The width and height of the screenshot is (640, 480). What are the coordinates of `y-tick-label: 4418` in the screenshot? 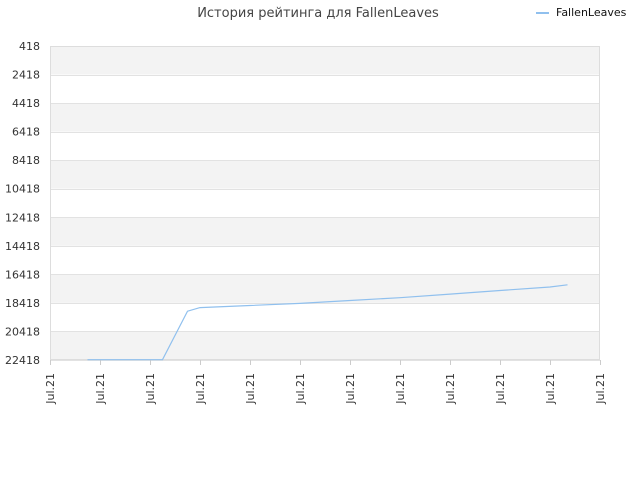 It's located at (26, 103).